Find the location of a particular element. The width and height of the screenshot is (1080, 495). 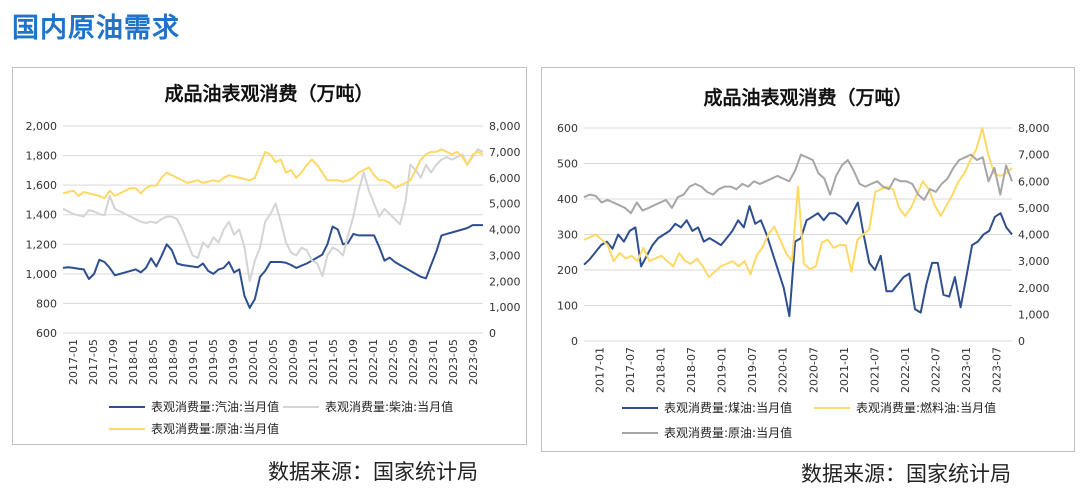

x-tick-label: 2022-05 is located at coordinates (393, 362).